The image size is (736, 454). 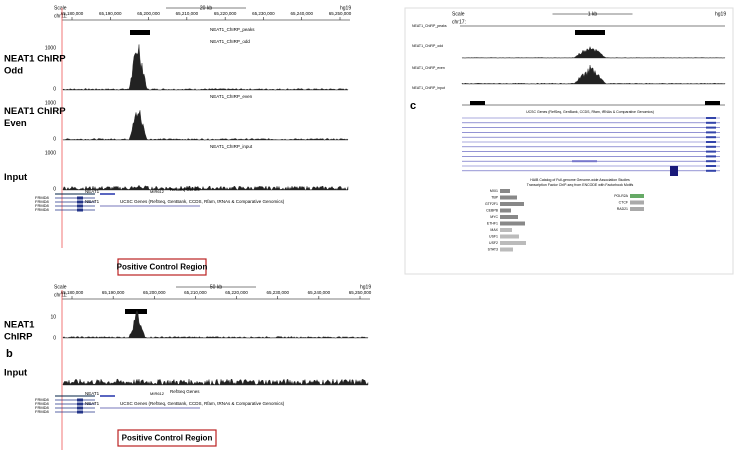 What do you see at coordinates (225, 13) in the screenshot?
I see `ruler-tick: 65,220,000` at bounding box center [225, 13].